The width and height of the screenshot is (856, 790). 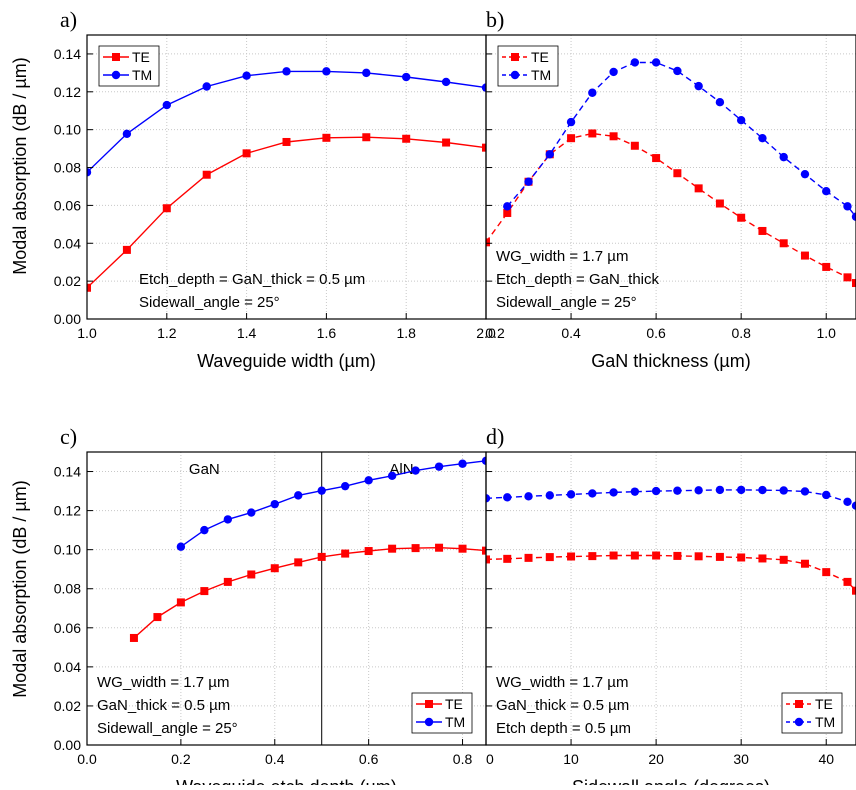 What do you see at coordinates (571, 333) in the screenshot?
I see `x-tick-label: 0.4` at bounding box center [571, 333].